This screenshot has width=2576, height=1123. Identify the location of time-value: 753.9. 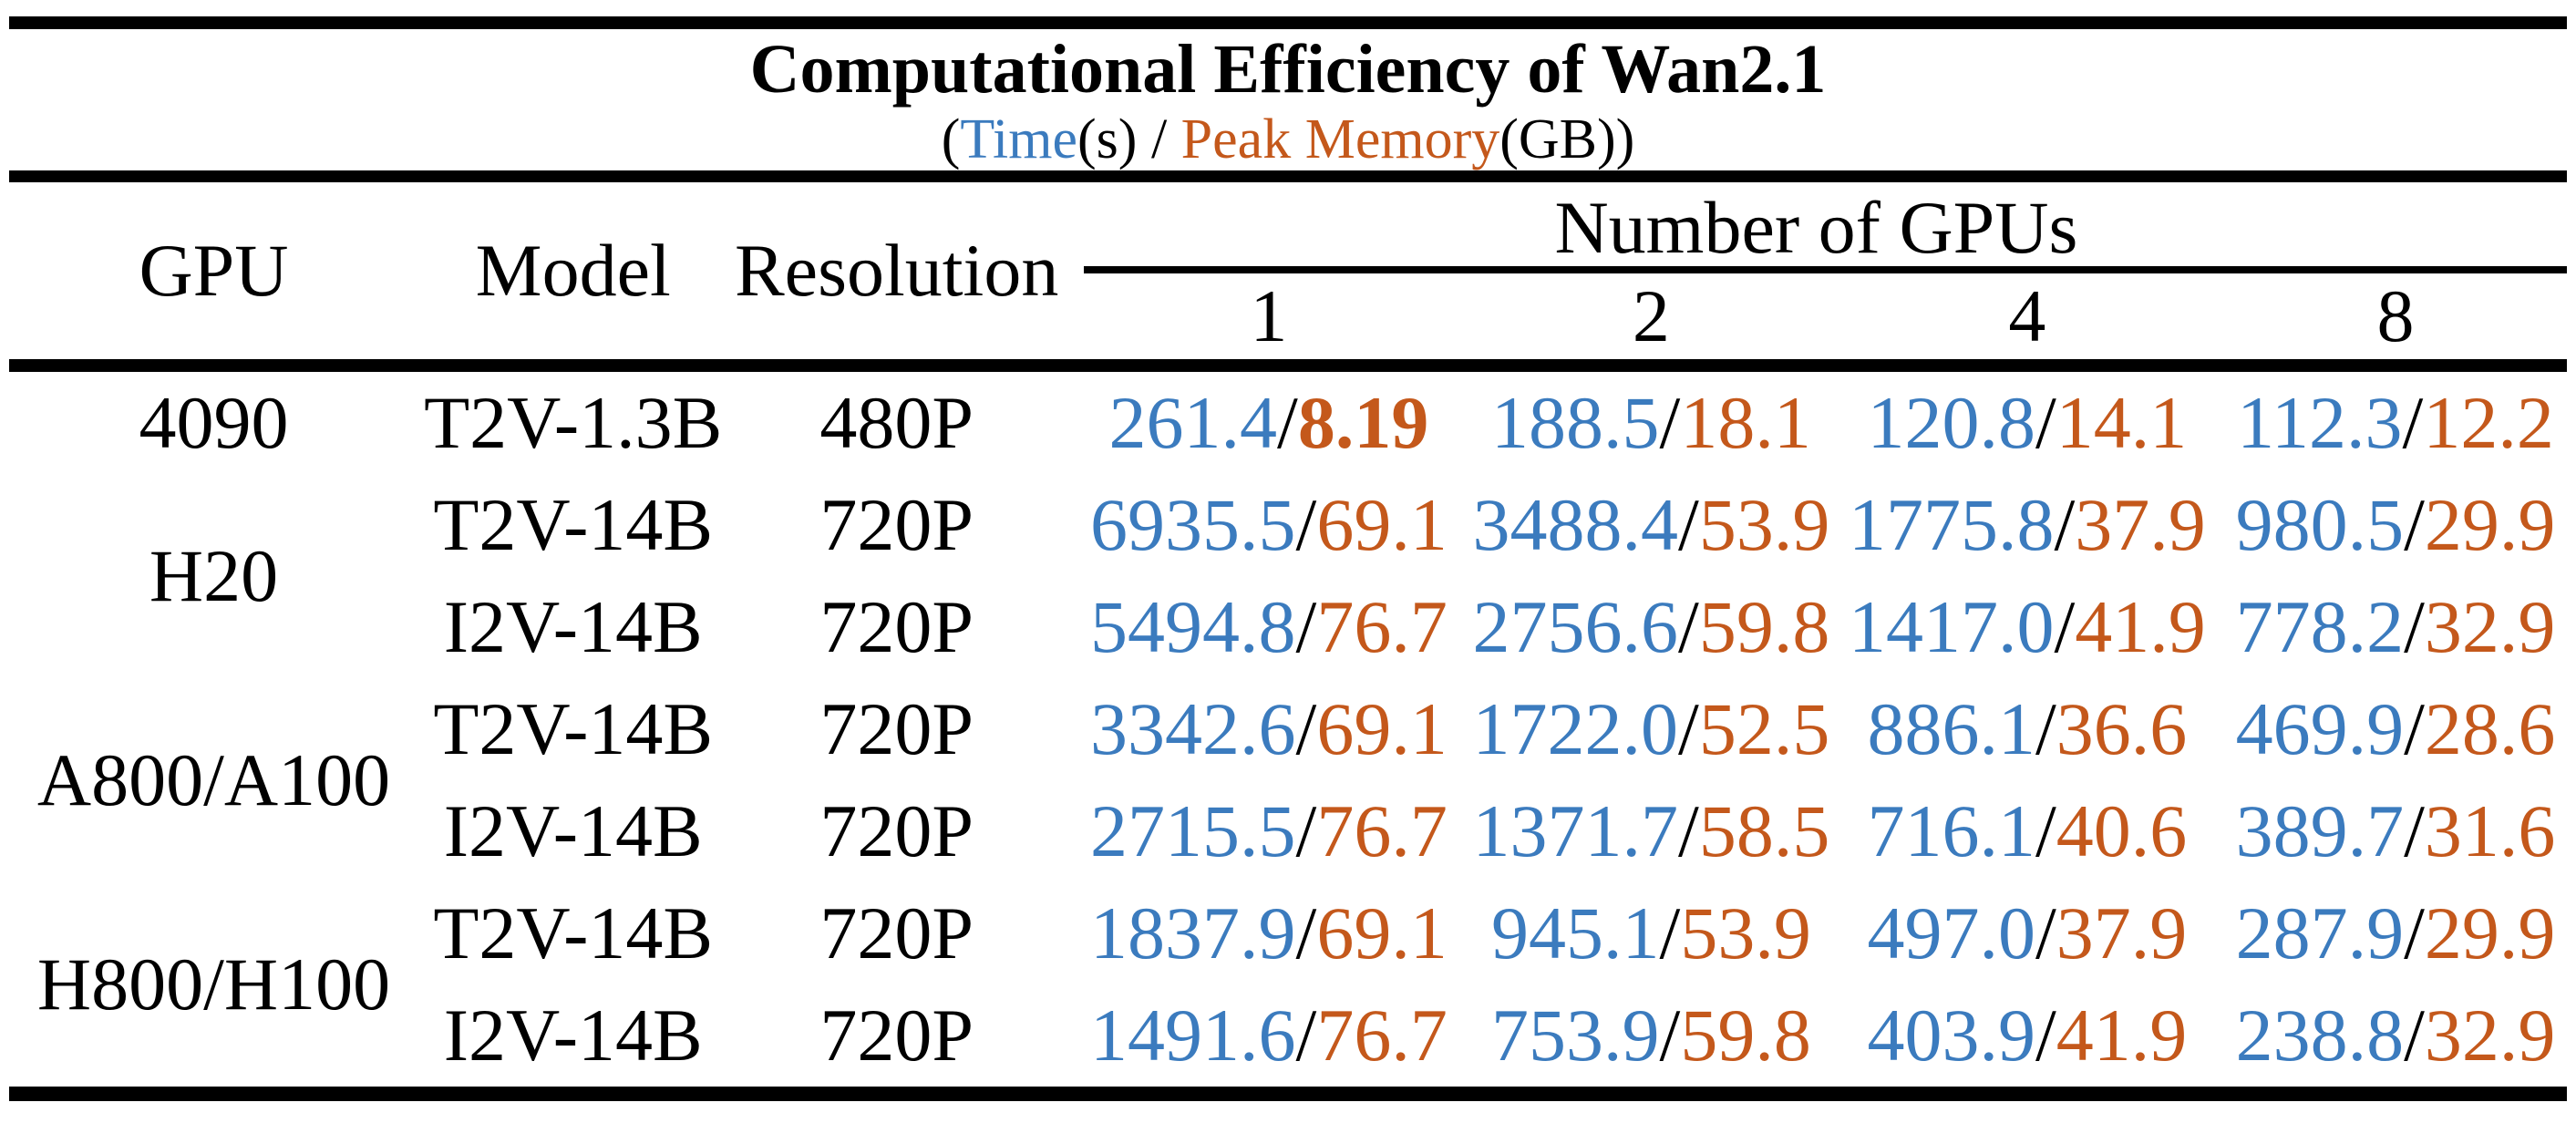
(1575, 1035).